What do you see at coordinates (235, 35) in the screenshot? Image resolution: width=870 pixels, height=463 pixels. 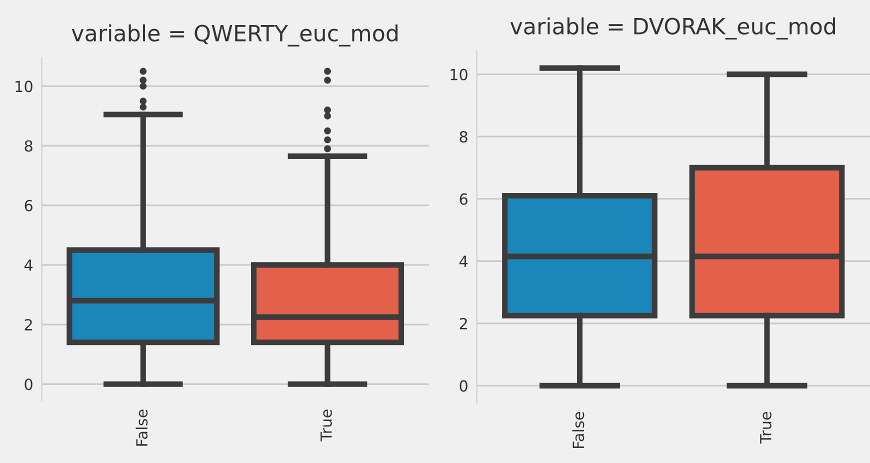 I see `chart-title: variable = QWERTY_euc_mod` at bounding box center [235, 35].